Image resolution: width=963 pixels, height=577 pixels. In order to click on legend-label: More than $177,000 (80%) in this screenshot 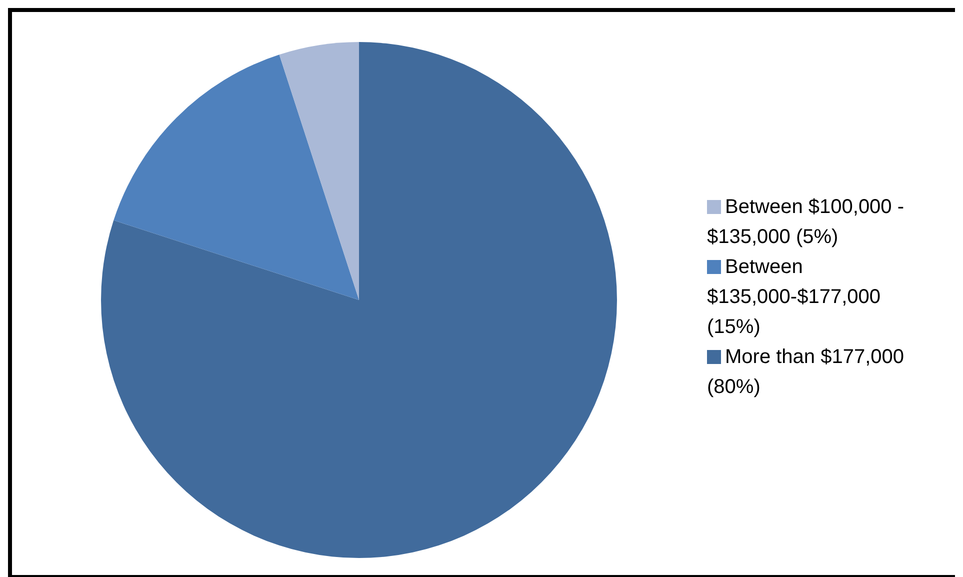, I will do `click(805, 372)`.